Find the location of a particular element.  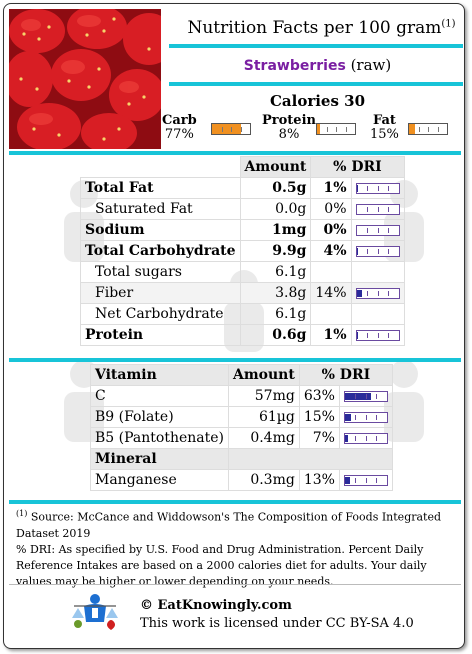

macro-protein-bar is located at coordinates (336, 129).